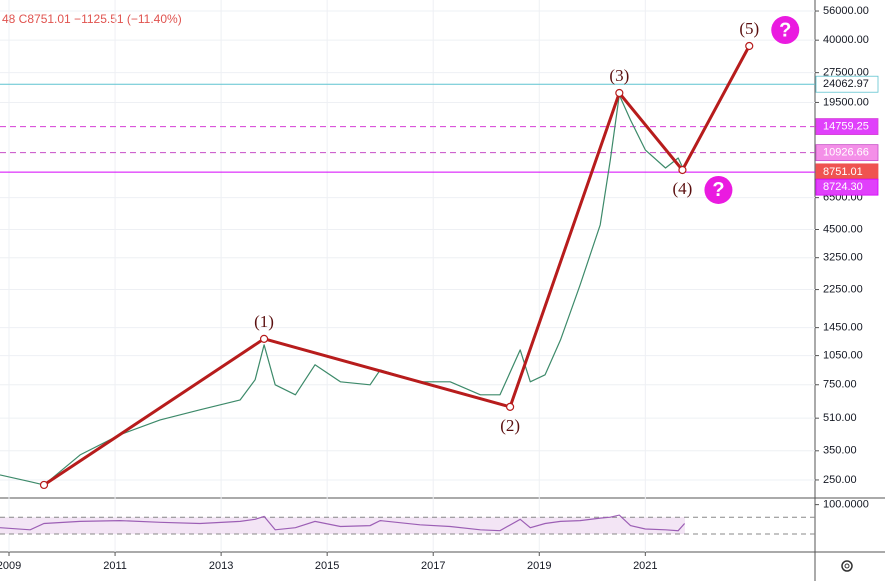 The height and width of the screenshot is (581, 885). What do you see at coordinates (645, 566) in the screenshot?
I see `x-tick-label: 2021` at bounding box center [645, 566].